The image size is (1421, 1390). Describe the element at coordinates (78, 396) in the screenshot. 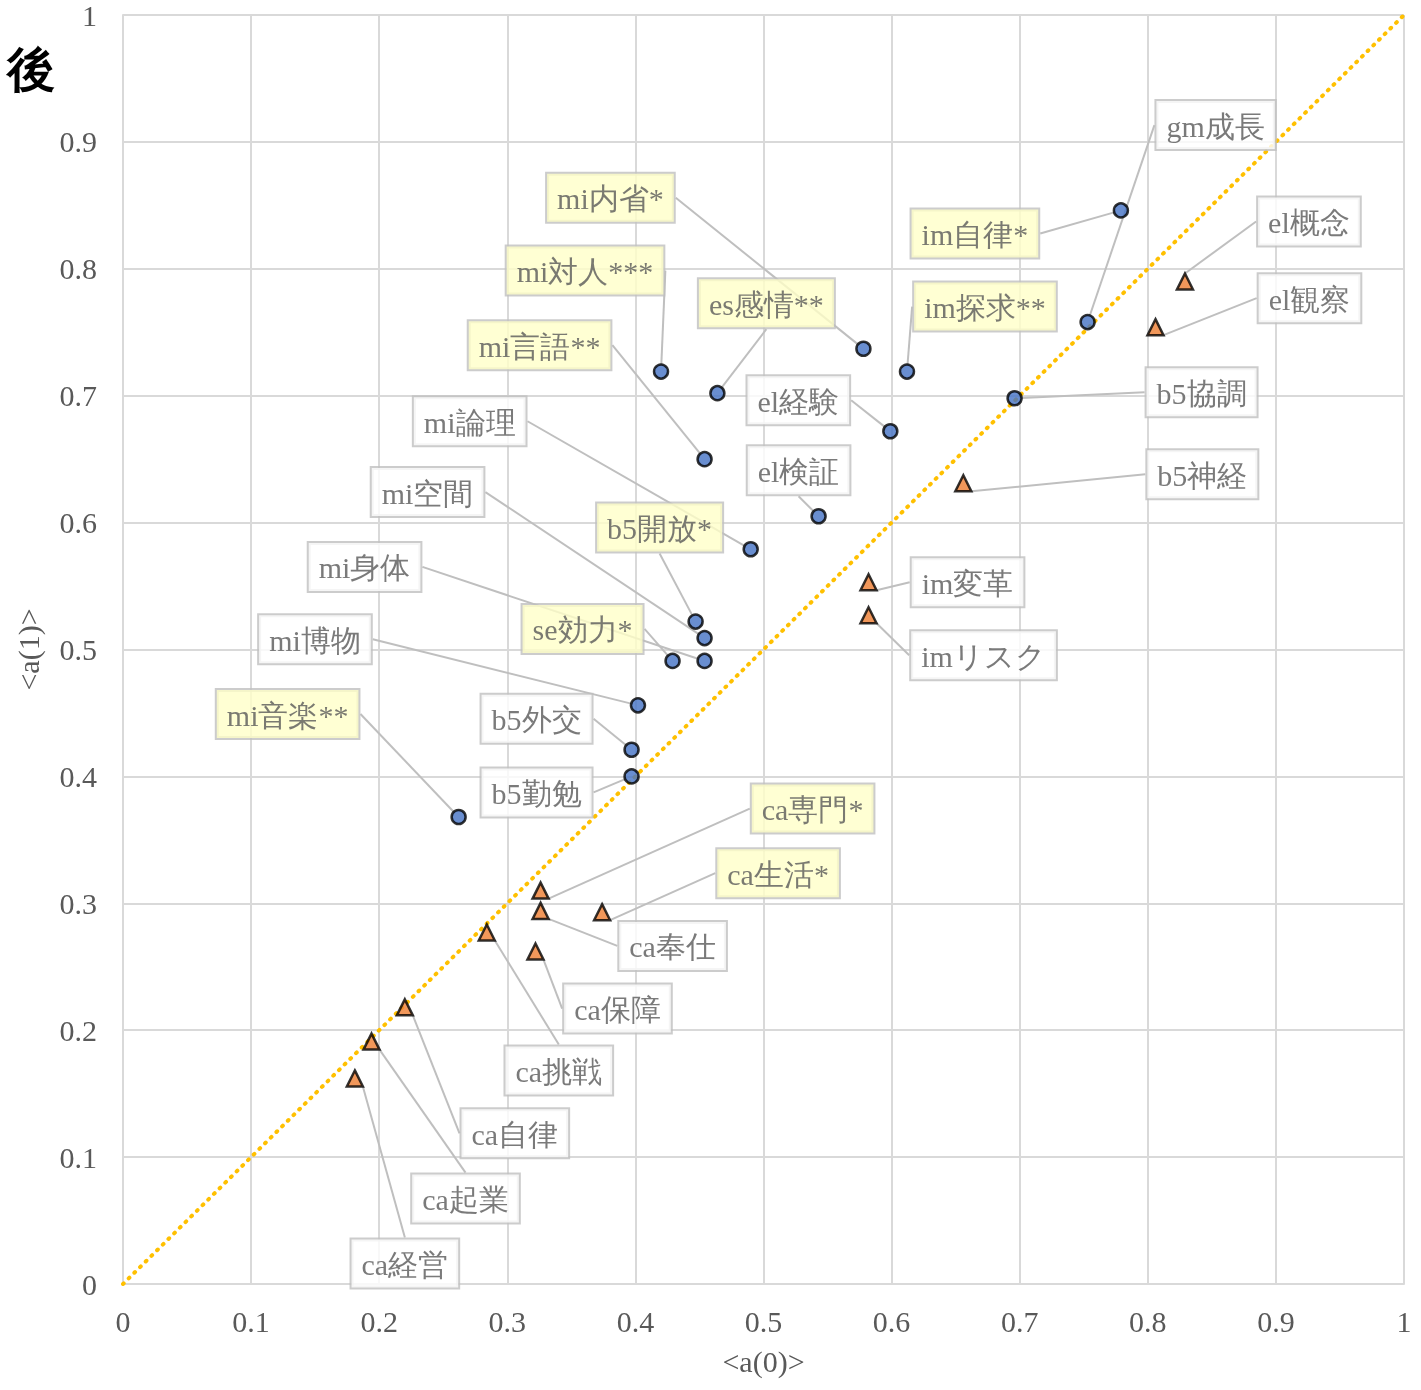

I see `y-tick-label: 0.7` at that location.